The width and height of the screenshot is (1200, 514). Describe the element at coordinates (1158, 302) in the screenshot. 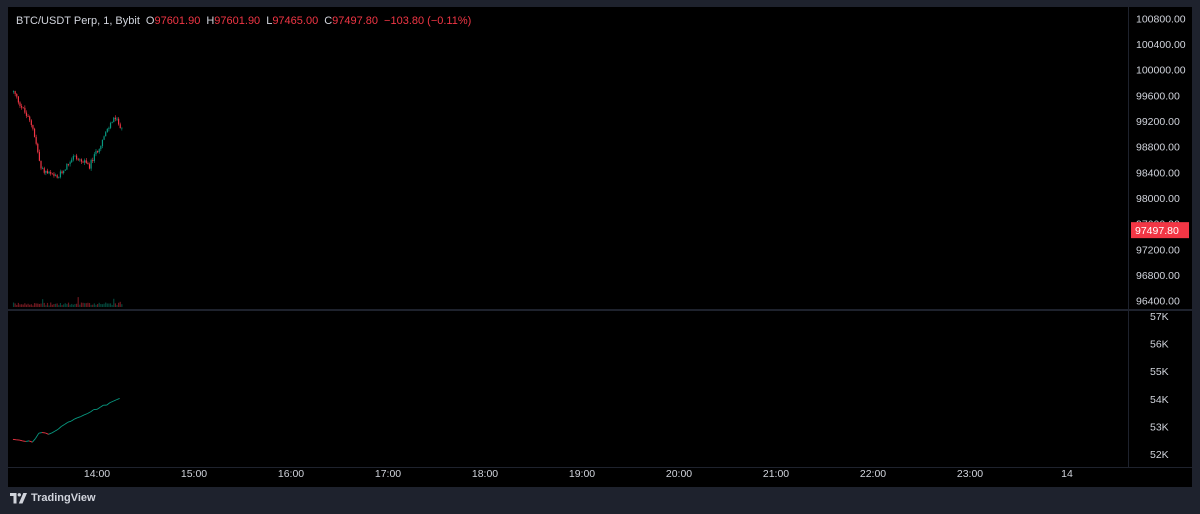

I see `price-tick-label: 96400.00` at that location.